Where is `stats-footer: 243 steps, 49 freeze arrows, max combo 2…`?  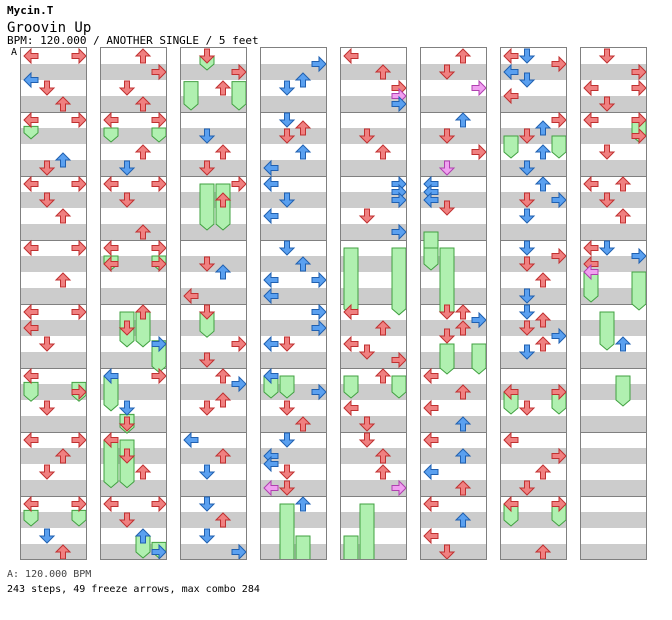
stats-footer: 243 steps, 49 freeze arrows, max combo 2… is located at coordinates (133, 589).